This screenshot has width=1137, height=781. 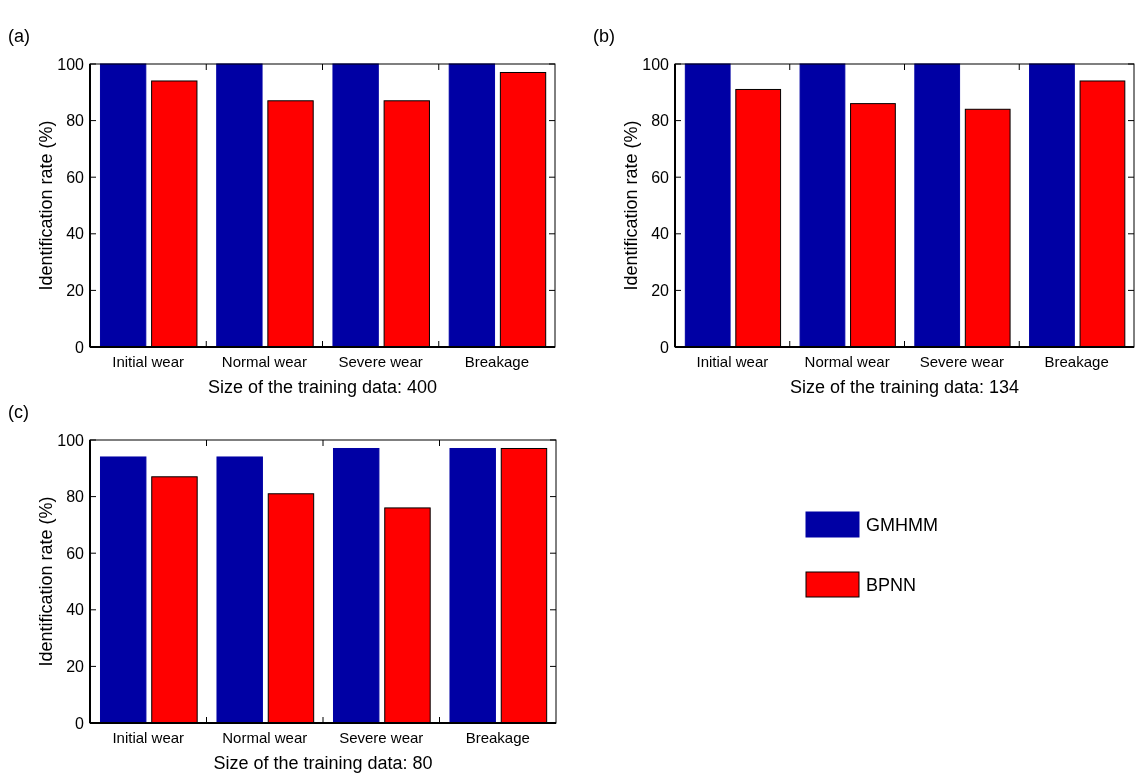 I want to click on chart-title: (a), so click(x=19, y=36).